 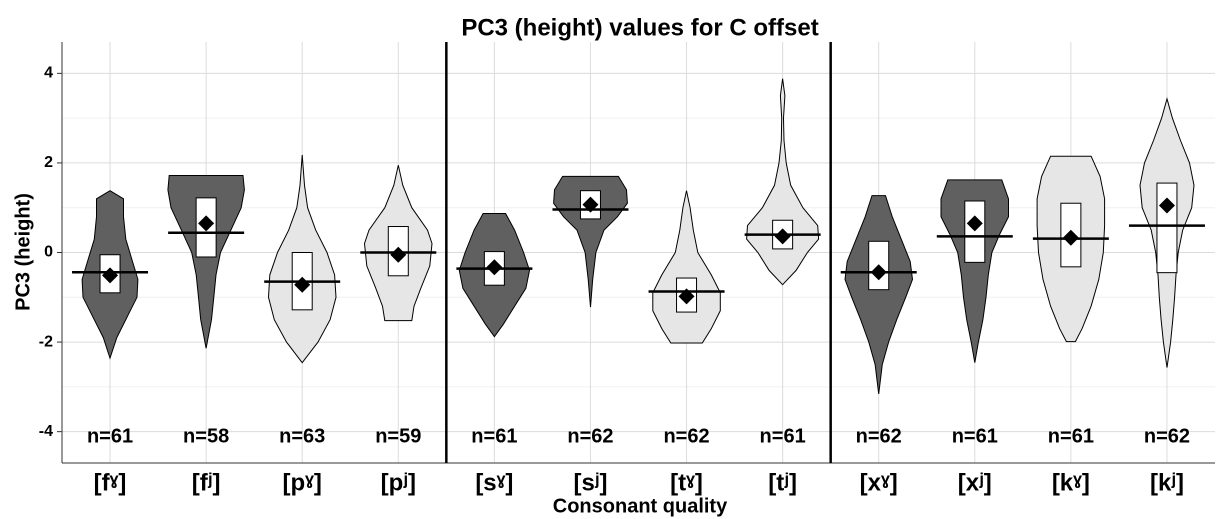 What do you see at coordinates (46, 431) in the screenshot?
I see `y-tick-label: -4` at bounding box center [46, 431].